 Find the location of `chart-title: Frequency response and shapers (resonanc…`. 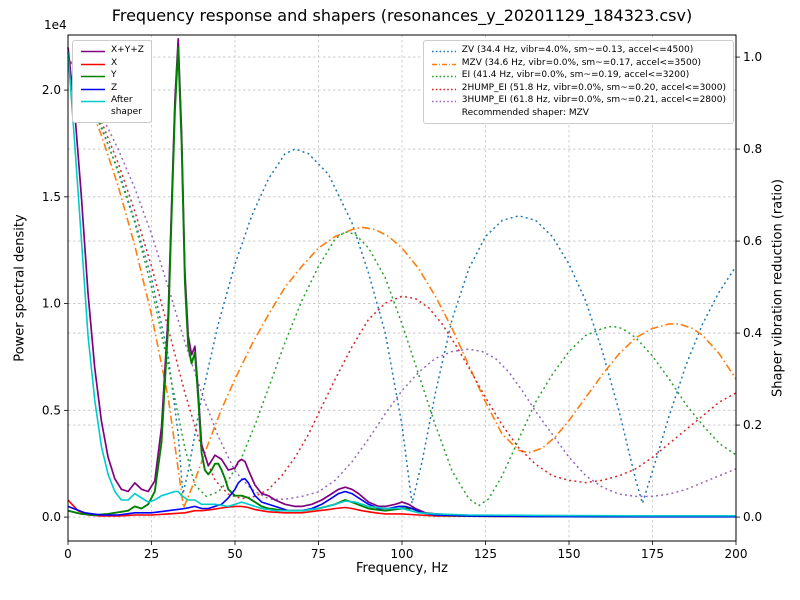

chart-title: Frequency response and shapers (resonanc… is located at coordinates (402, 15).